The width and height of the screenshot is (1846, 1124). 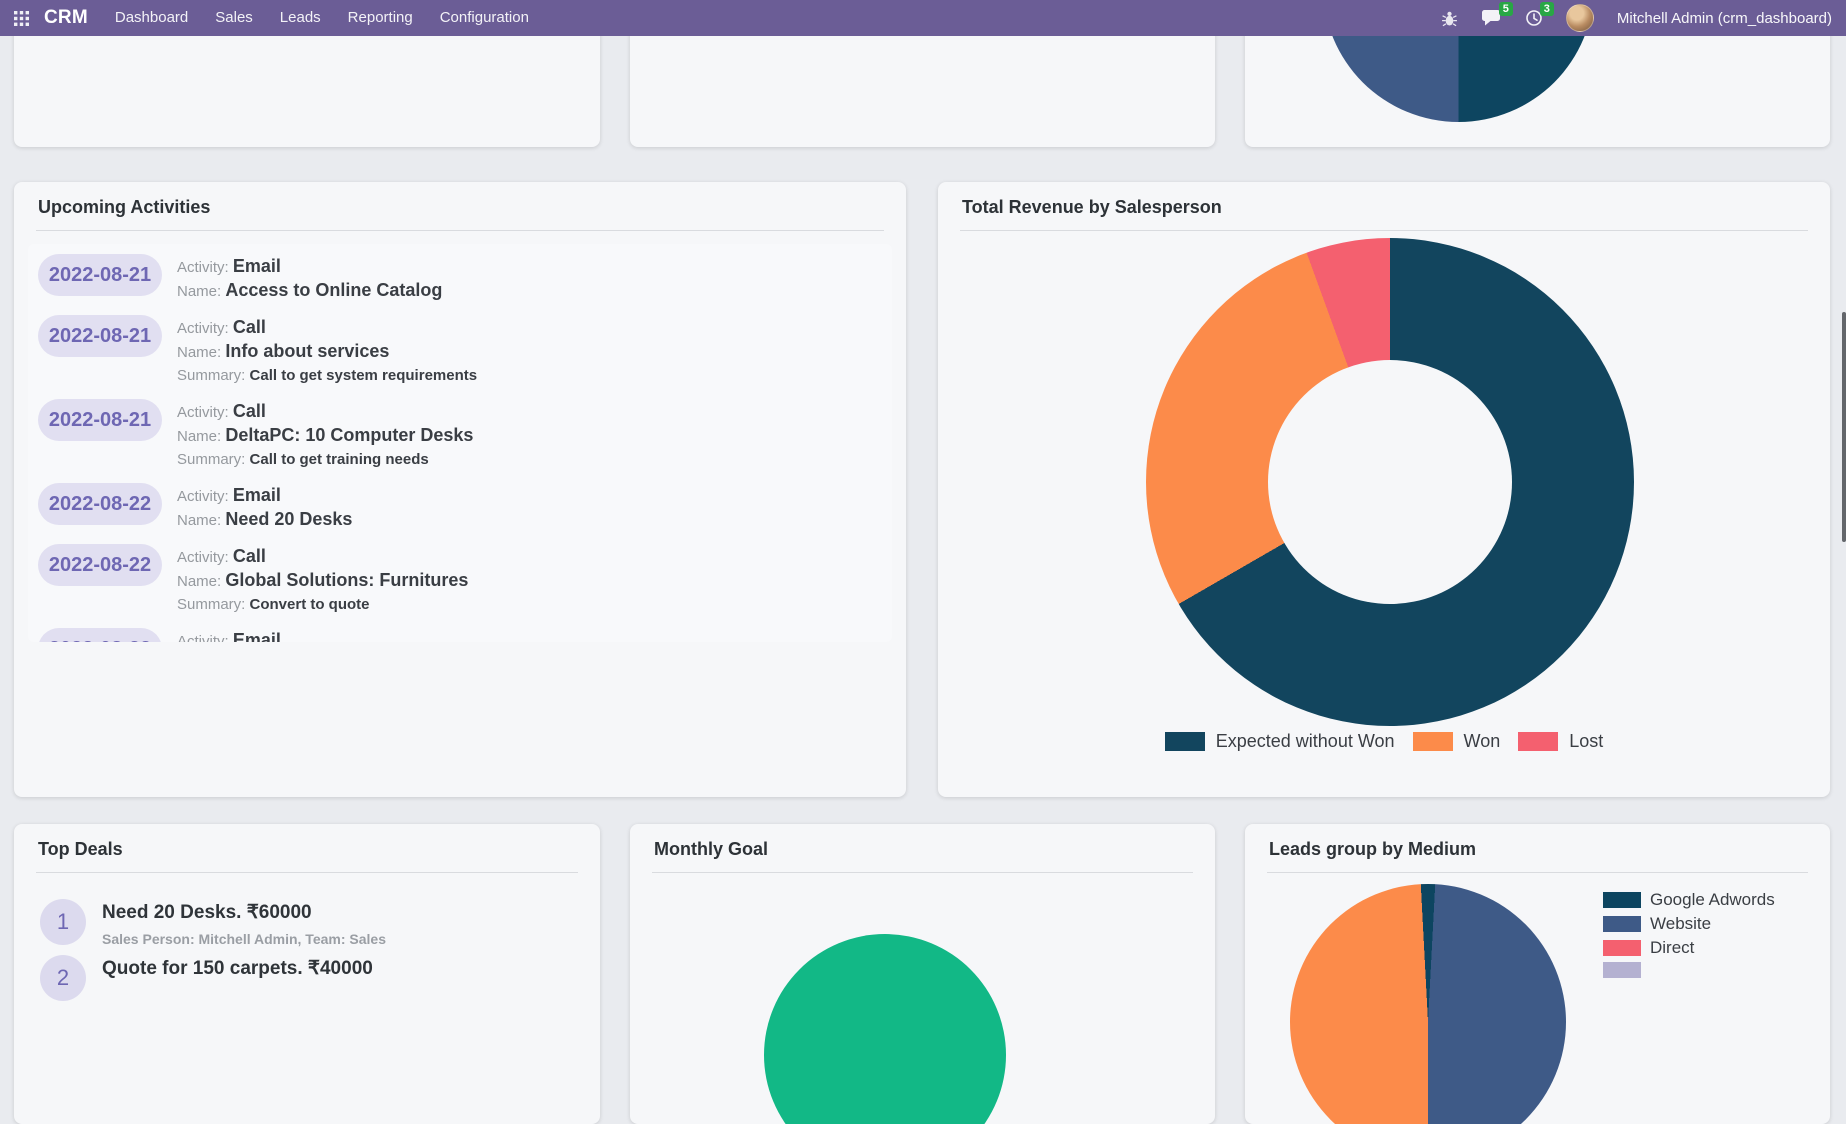 I want to click on activity-summary: Call to get training needs, so click(x=339, y=459).